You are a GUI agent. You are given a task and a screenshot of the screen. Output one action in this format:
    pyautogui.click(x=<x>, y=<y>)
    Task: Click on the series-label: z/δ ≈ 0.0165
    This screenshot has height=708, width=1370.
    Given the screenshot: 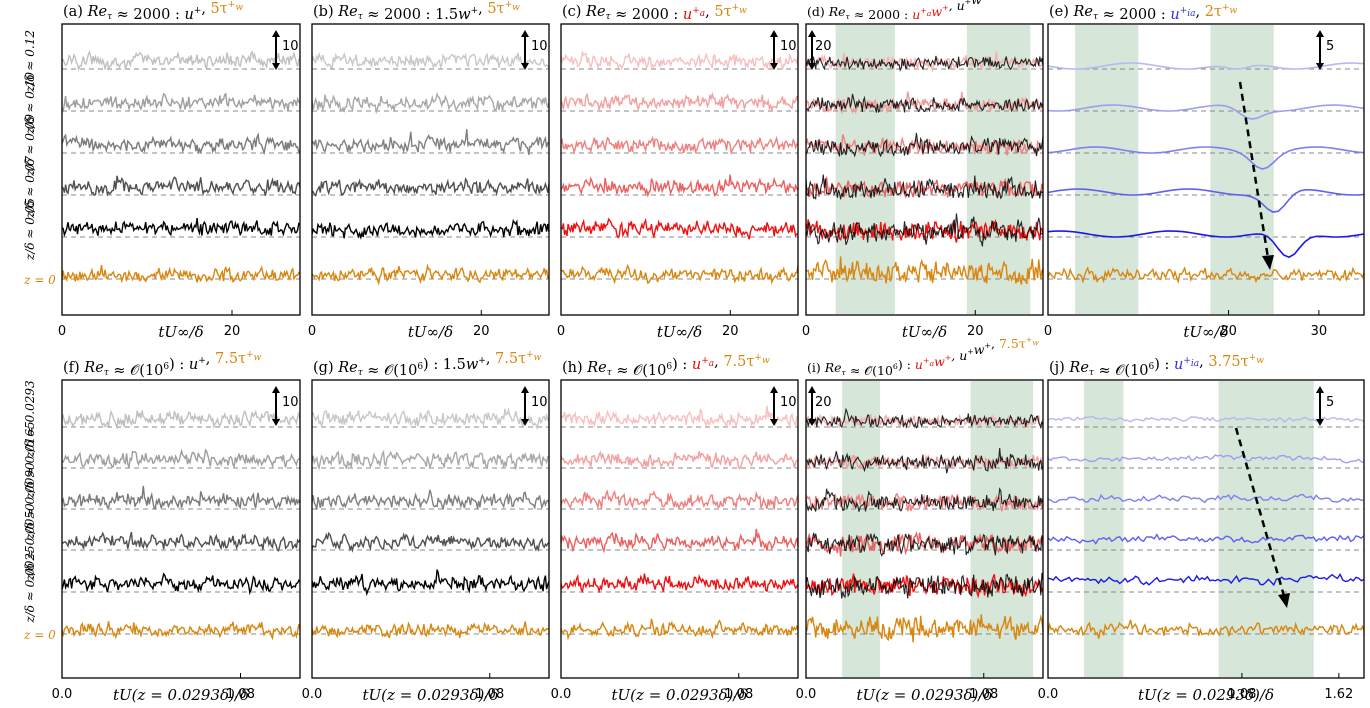 What is the action you would take?
    pyautogui.click(x=30, y=460)
    